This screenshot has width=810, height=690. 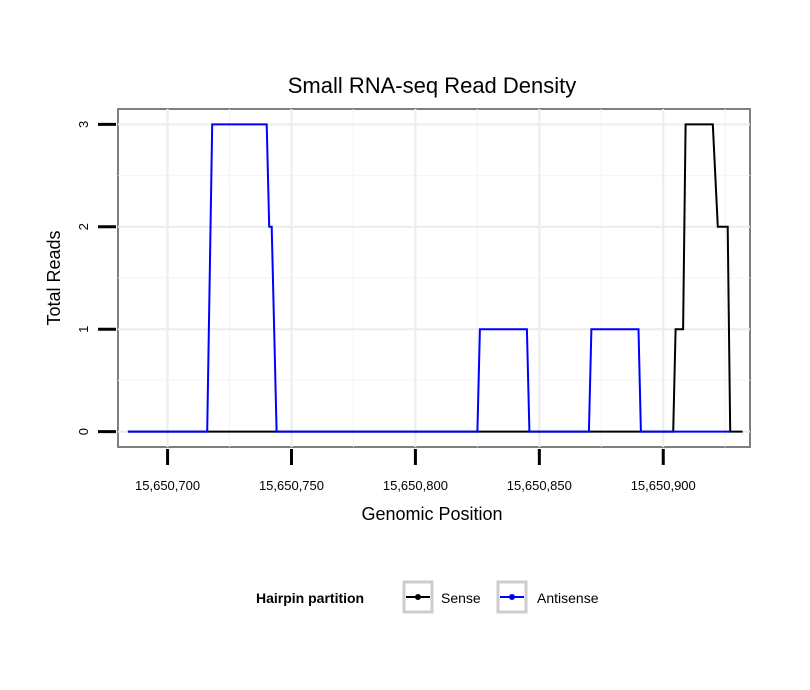 What do you see at coordinates (291, 485) in the screenshot?
I see `x-tick-label-1: 15,650,750` at bounding box center [291, 485].